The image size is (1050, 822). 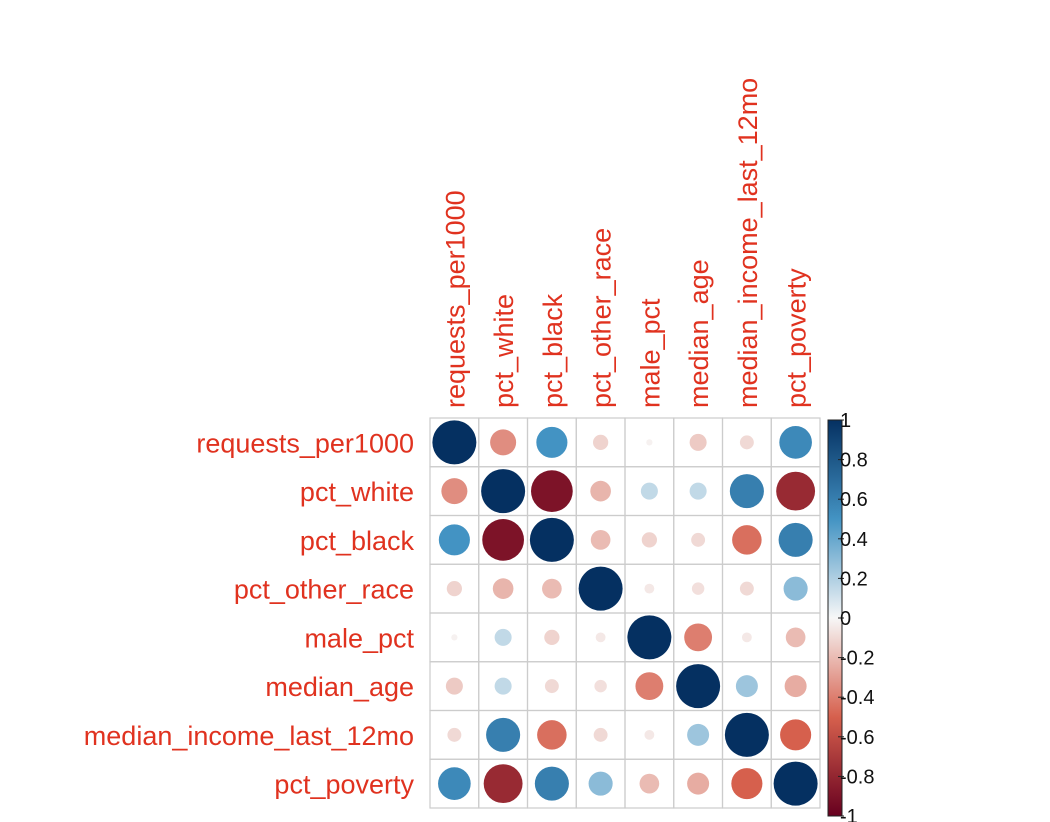 I want to click on row-label: pct_white, so click(x=357, y=492).